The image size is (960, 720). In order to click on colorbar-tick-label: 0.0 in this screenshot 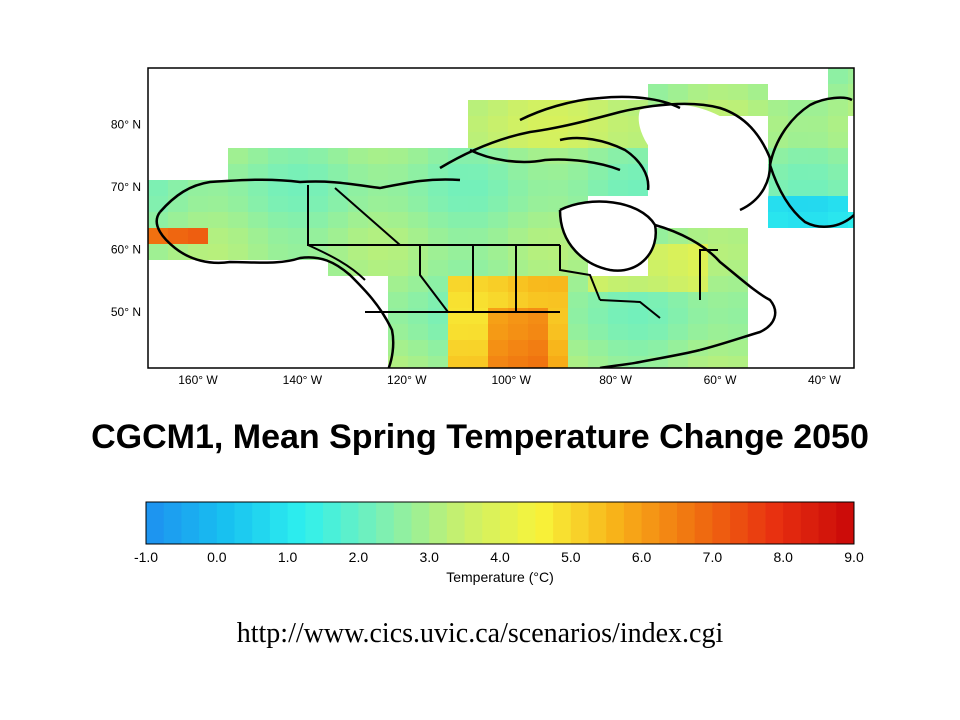, I will do `click(217, 557)`.